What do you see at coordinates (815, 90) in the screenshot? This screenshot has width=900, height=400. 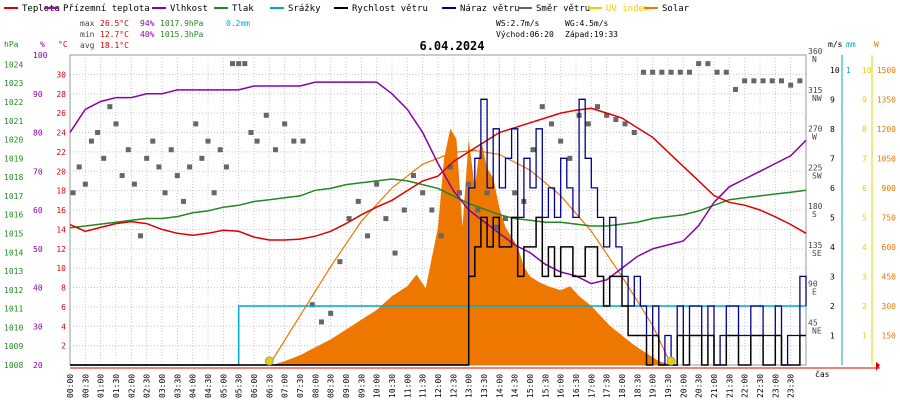 I see `axis-direction-tick: 315` at bounding box center [815, 90].